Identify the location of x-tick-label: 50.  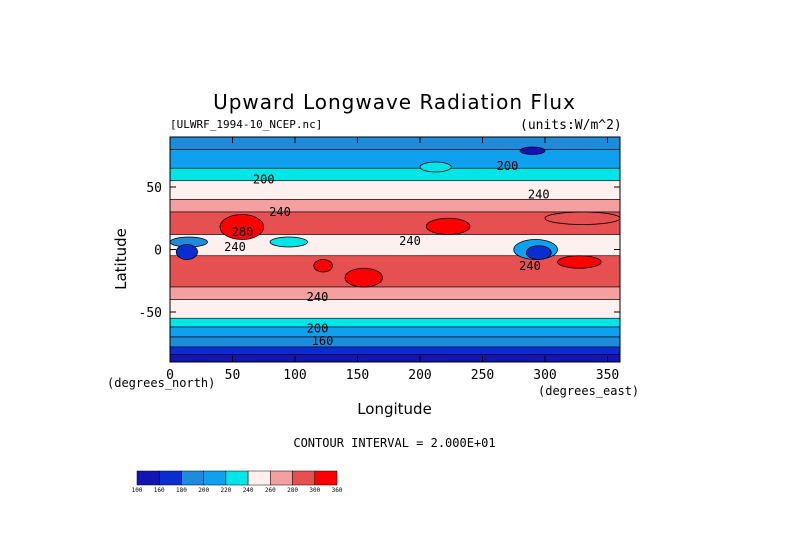
(233, 375).